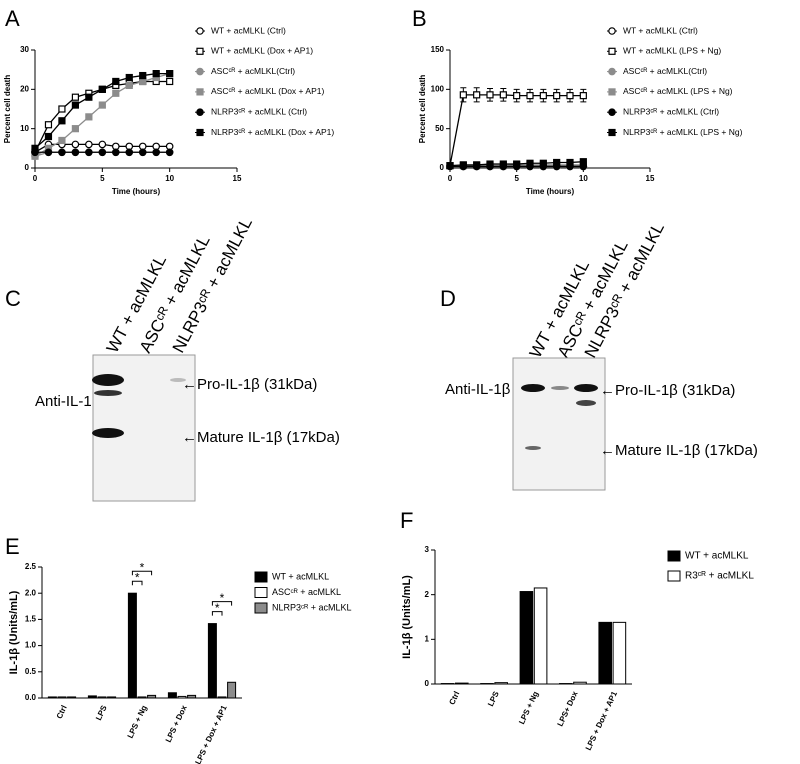 Image resolution: width=800 pixels, height=764 pixels. Describe the element at coordinates (665, 71) in the screenshot. I see `legend-label: ASCᶜᴿ + acMLKL(Ctrl)` at that location.